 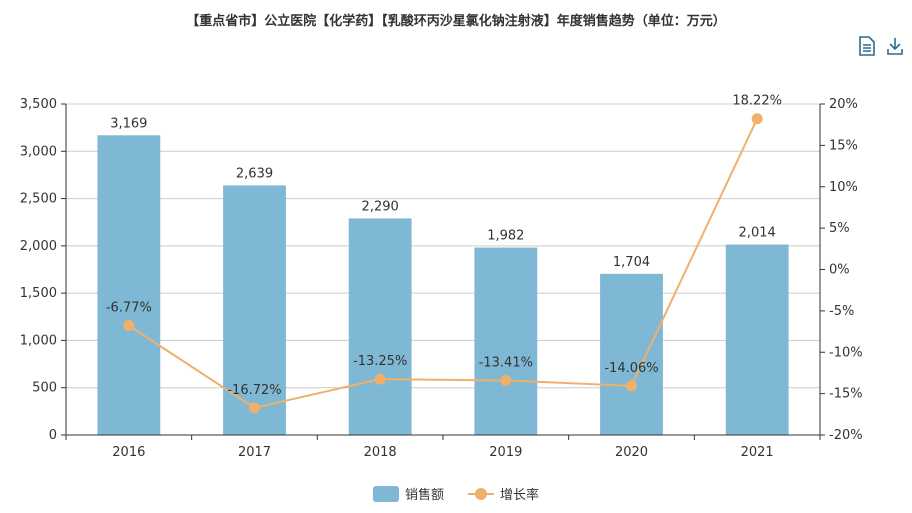 I want to click on x-tick-label: 2018, so click(x=380, y=452).